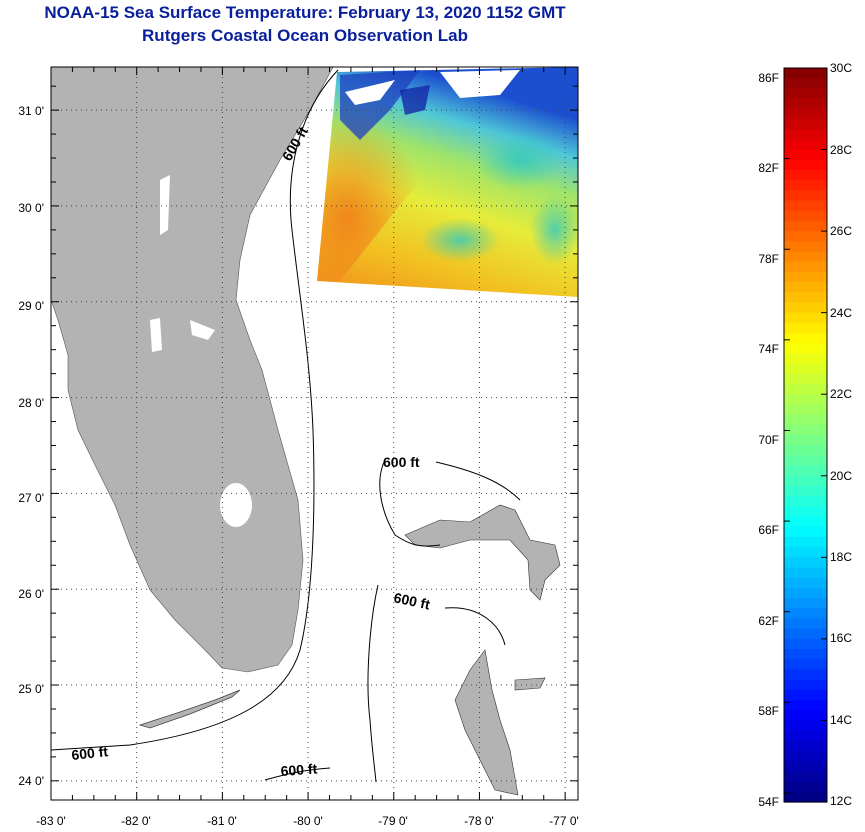 Image resolution: width=865 pixels, height=832 pixels. Describe the element at coordinates (31, 403) in the screenshot. I see `latitude-label: 28 0'` at that location.